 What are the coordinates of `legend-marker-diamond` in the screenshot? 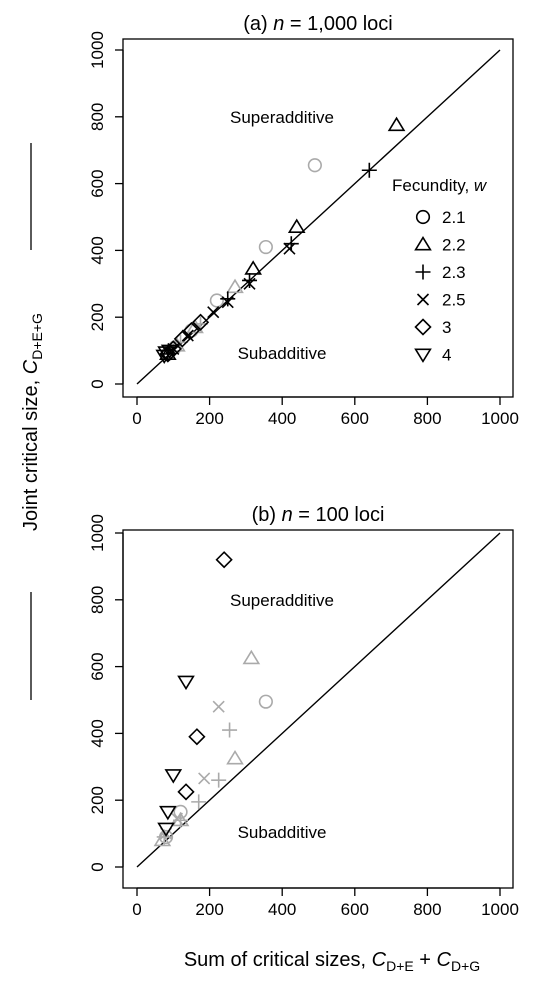 It's located at (423, 327).